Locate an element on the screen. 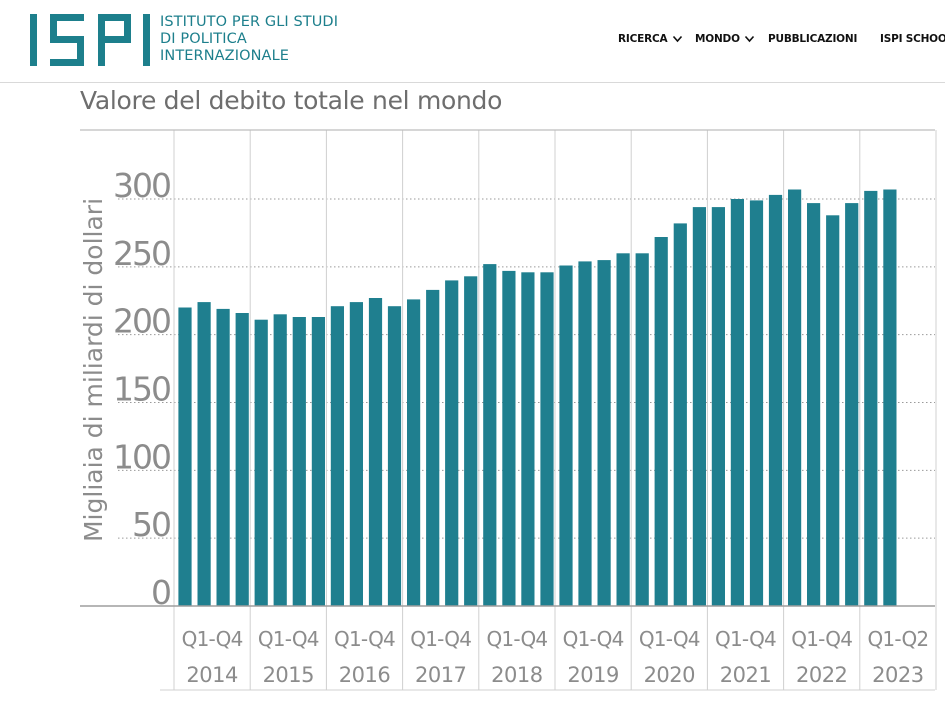 Image resolution: width=945 pixels, height=704 pixels. x-tick-label-year: 2023 is located at coordinates (897, 675).